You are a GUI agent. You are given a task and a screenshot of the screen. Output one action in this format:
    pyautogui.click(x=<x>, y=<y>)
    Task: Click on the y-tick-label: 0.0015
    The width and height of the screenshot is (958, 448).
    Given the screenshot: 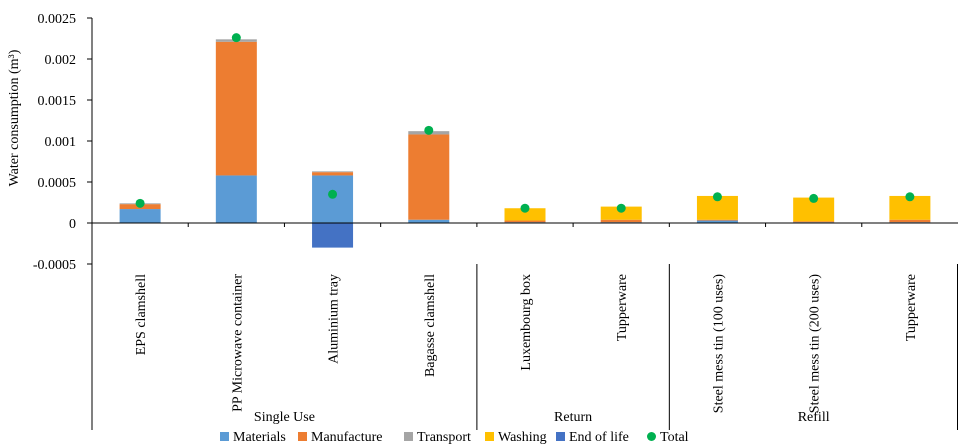 What is the action you would take?
    pyautogui.click(x=57, y=101)
    